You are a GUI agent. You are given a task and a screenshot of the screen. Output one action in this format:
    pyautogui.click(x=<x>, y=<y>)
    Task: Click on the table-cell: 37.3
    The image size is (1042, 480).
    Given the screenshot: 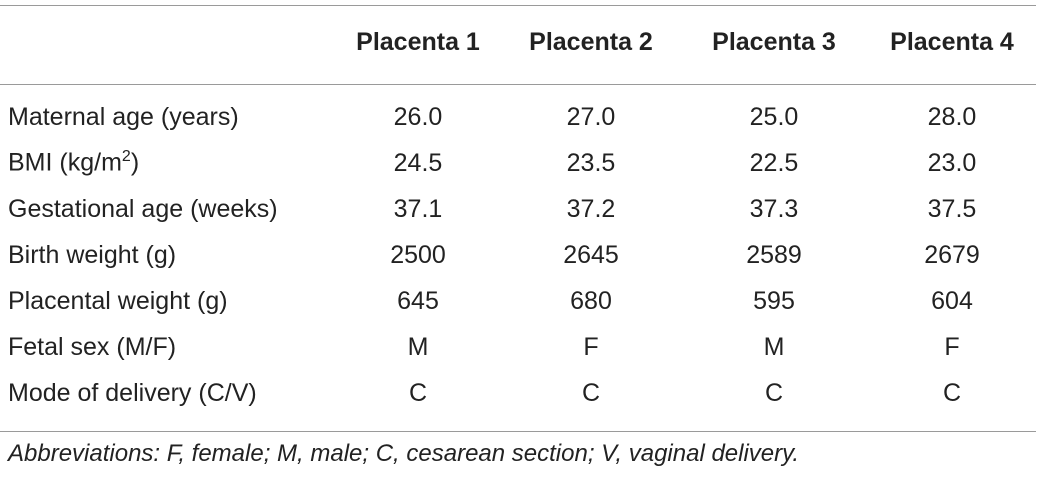 What is the action you would take?
    pyautogui.click(x=774, y=208)
    